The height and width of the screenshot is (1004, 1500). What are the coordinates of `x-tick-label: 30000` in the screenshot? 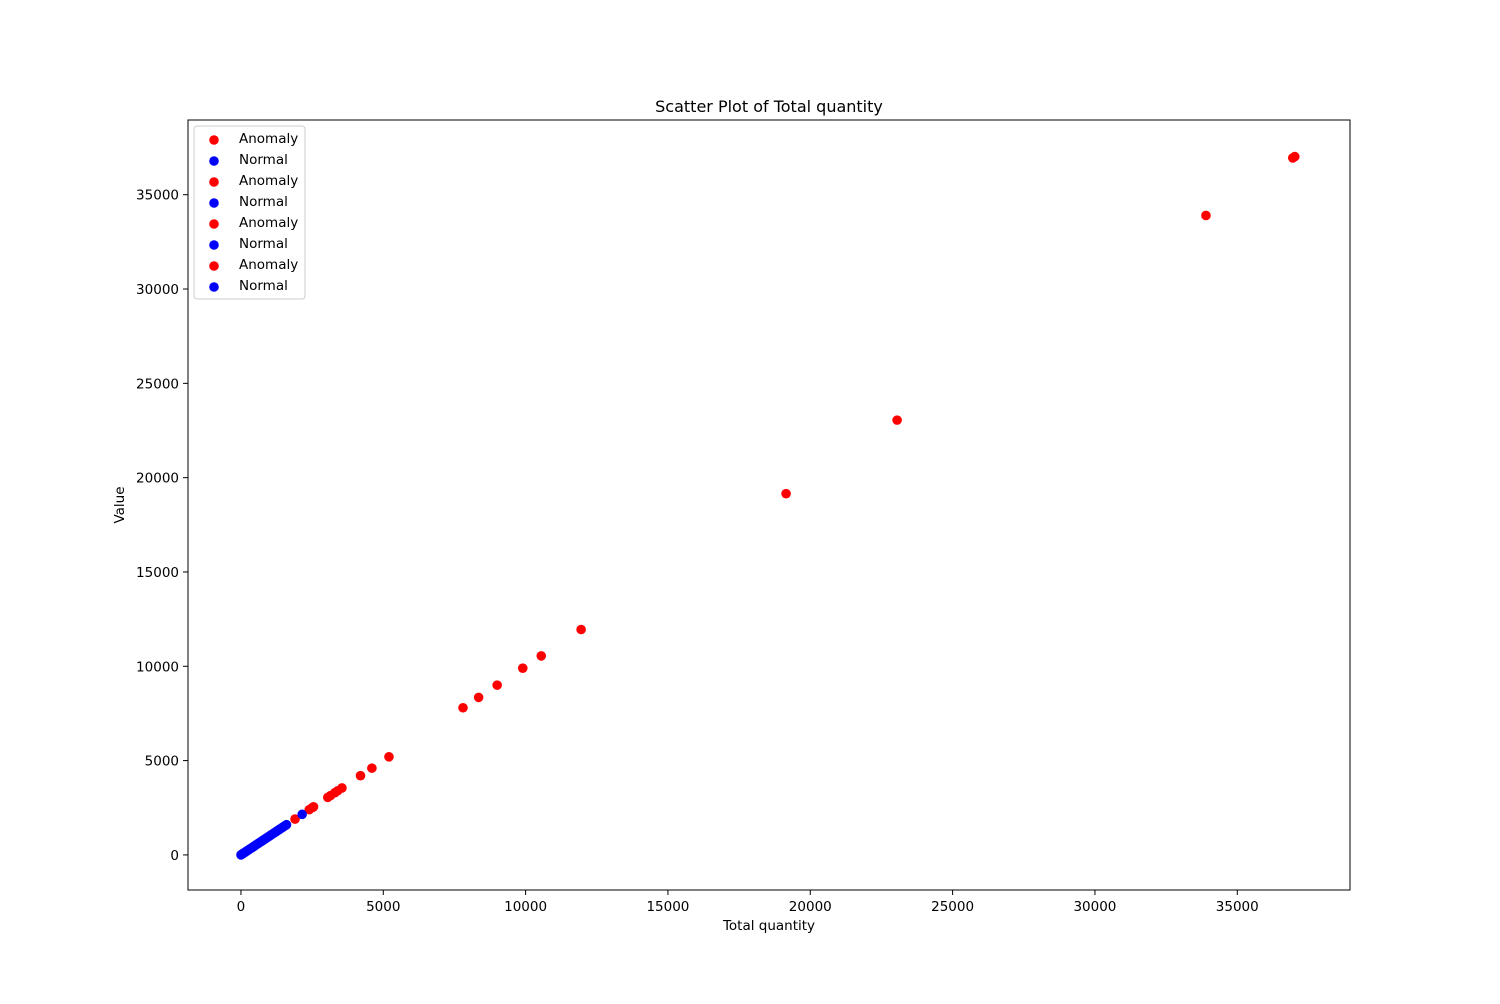 It's located at (1094, 907).